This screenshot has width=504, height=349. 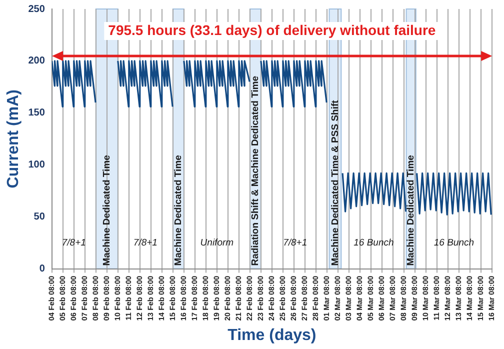 I want to click on y-tick-label: 150, so click(x=37, y=113).